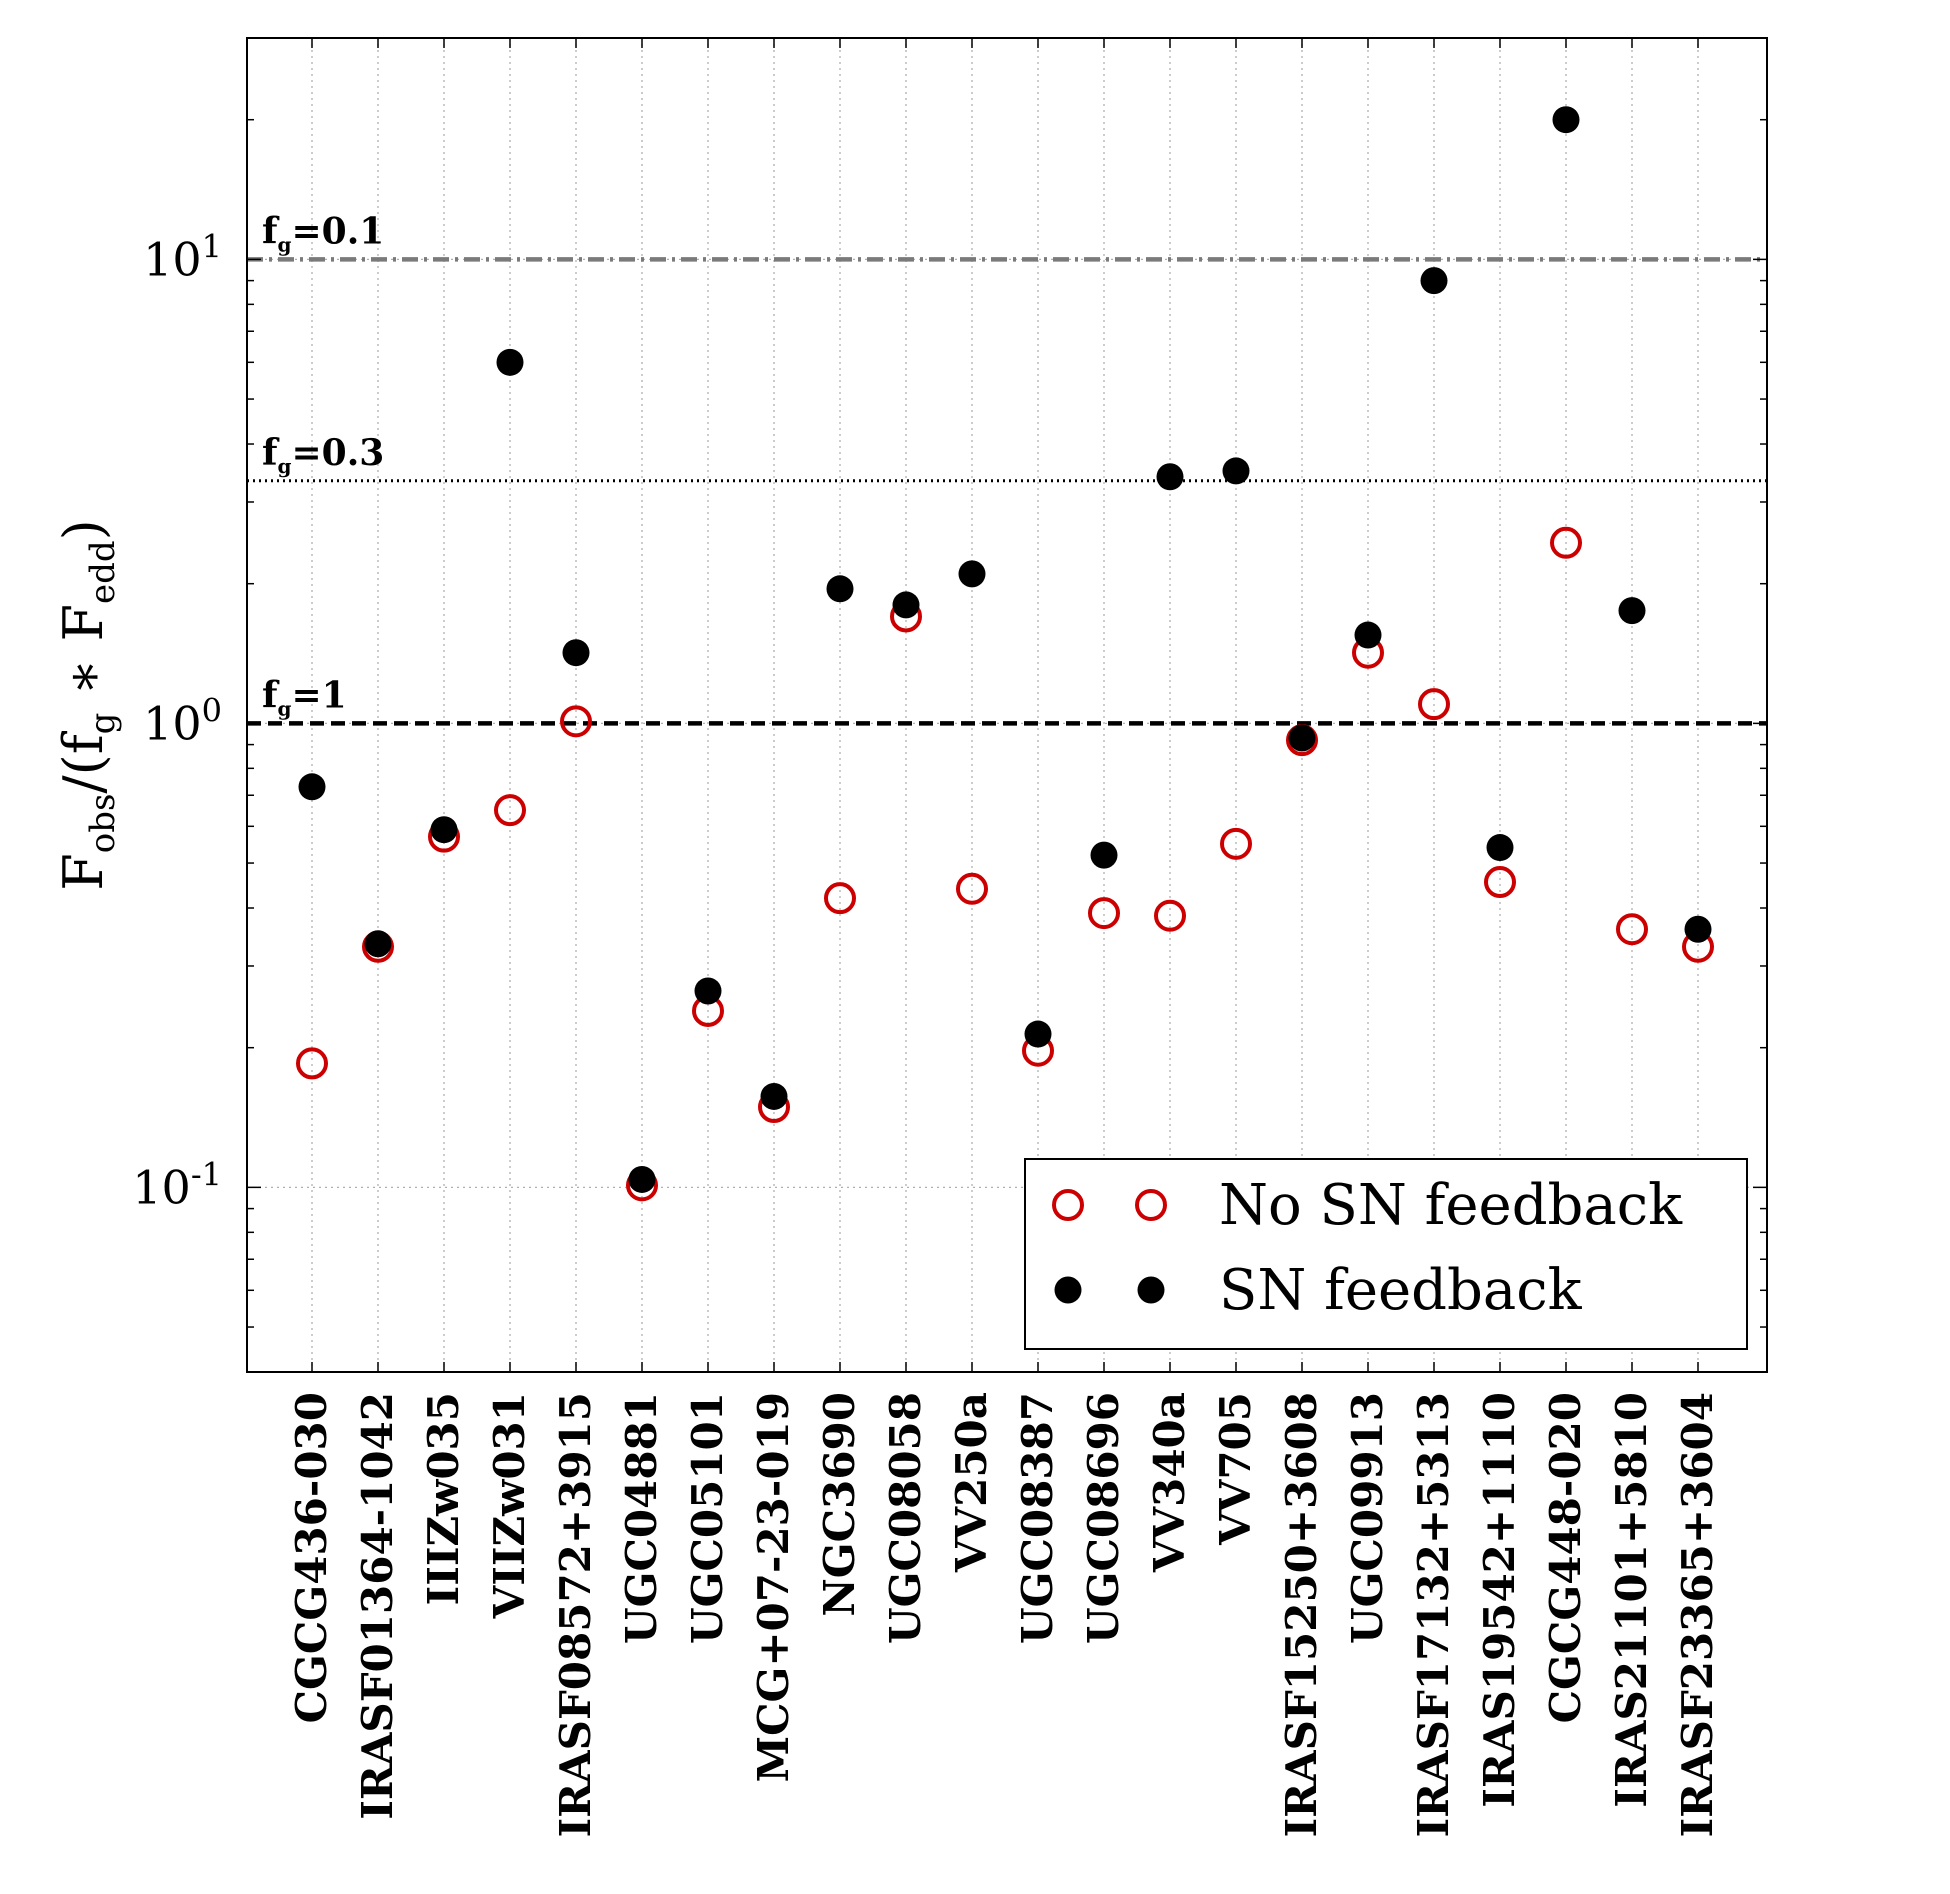 The height and width of the screenshot is (1894, 1950). What do you see at coordinates (182, 256) in the screenshot?
I see `y-tick-label: 10¹` at bounding box center [182, 256].